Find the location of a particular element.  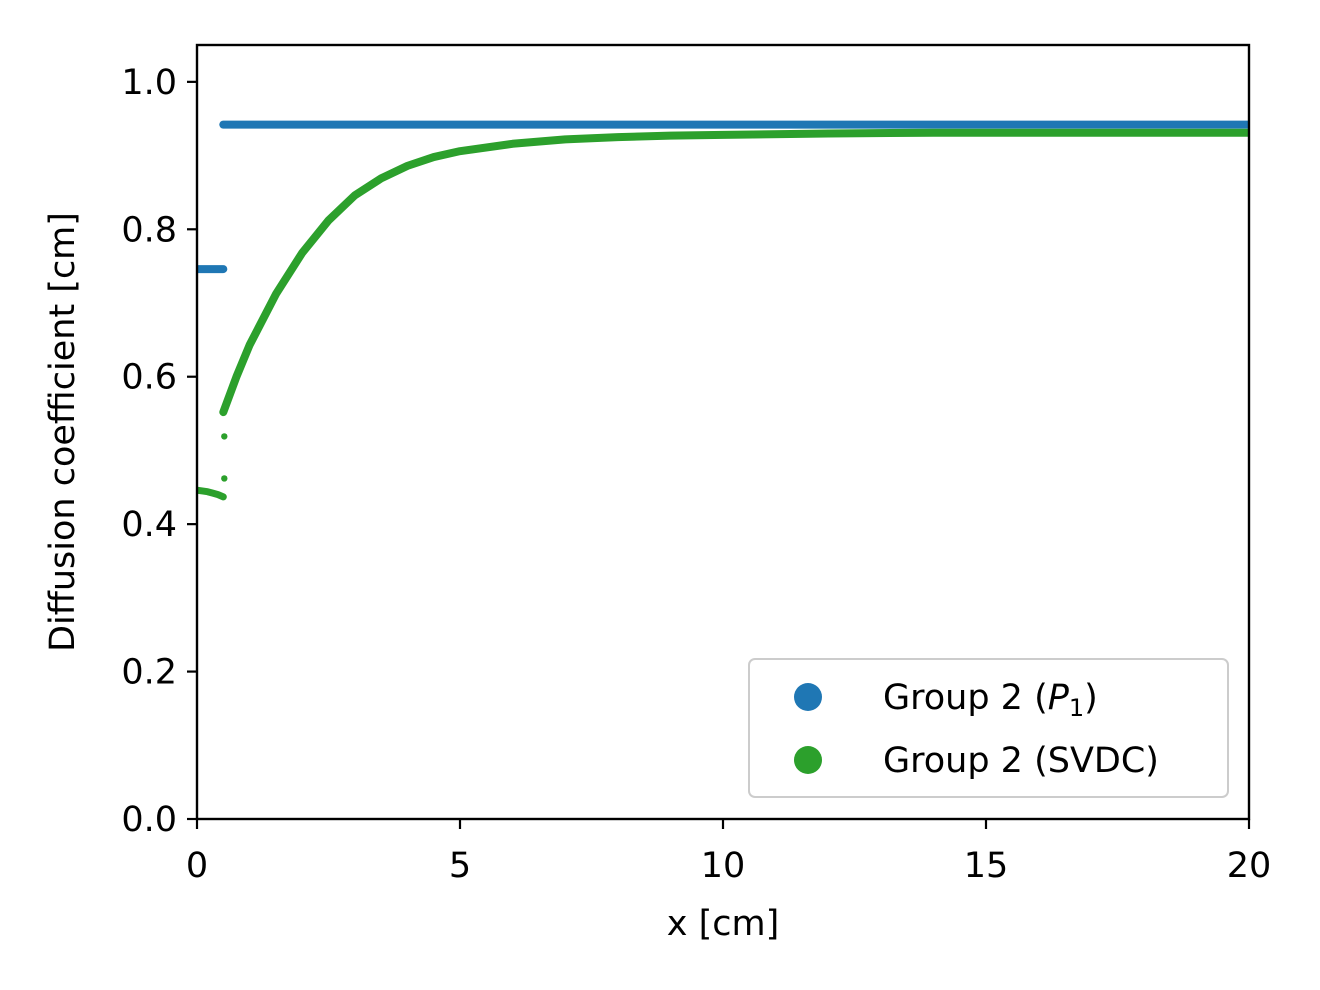

x-axis-ticks: 0 5 10 15 20 is located at coordinates (728, 852).